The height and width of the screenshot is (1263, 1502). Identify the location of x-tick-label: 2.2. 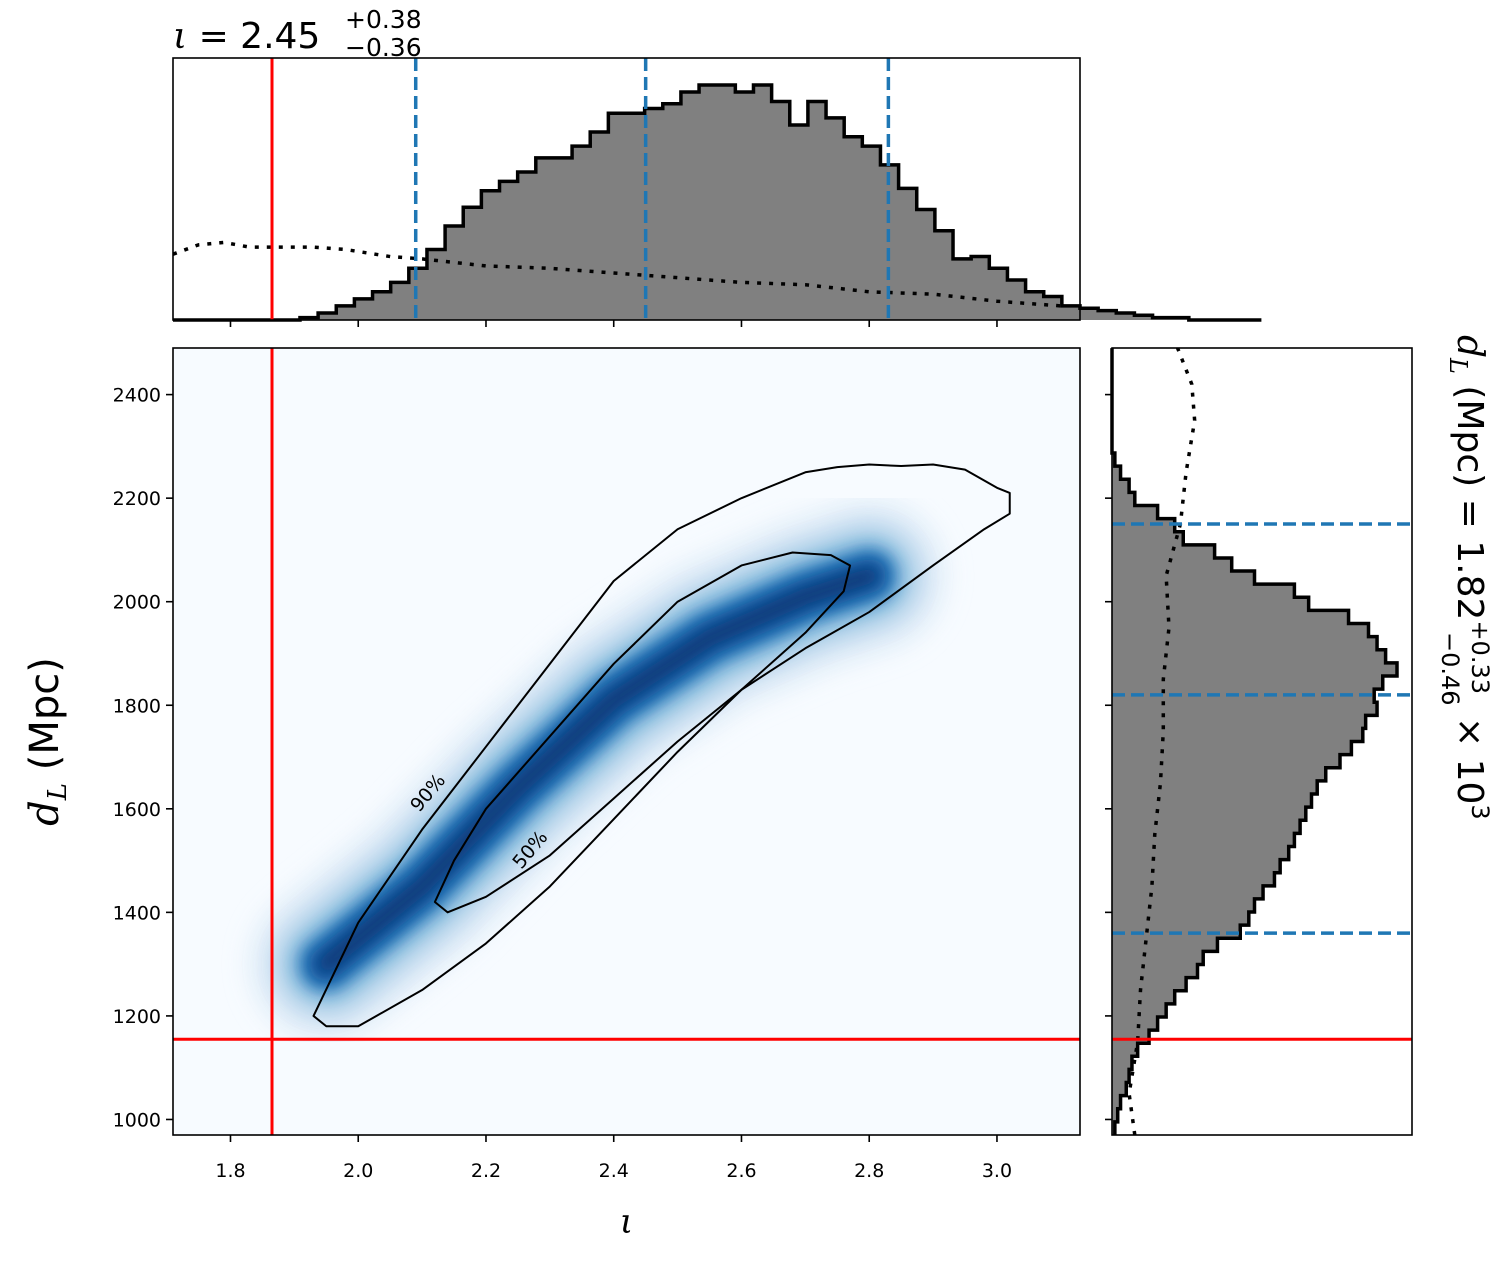
(486, 1171).